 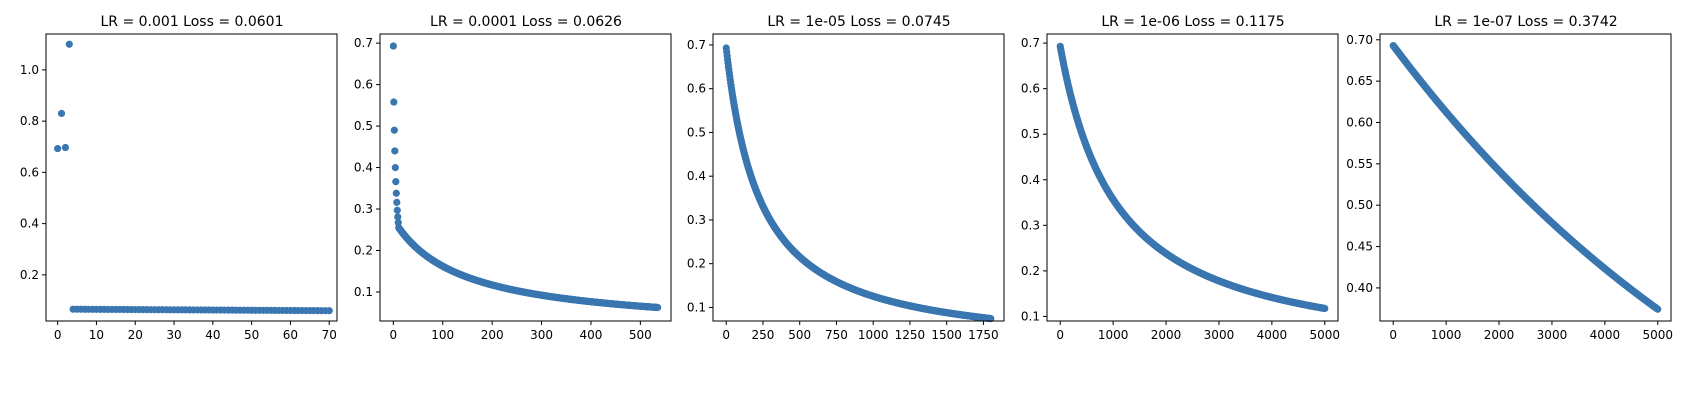 What do you see at coordinates (799, 335) in the screenshot?
I see `x-tick-label: 500` at bounding box center [799, 335].